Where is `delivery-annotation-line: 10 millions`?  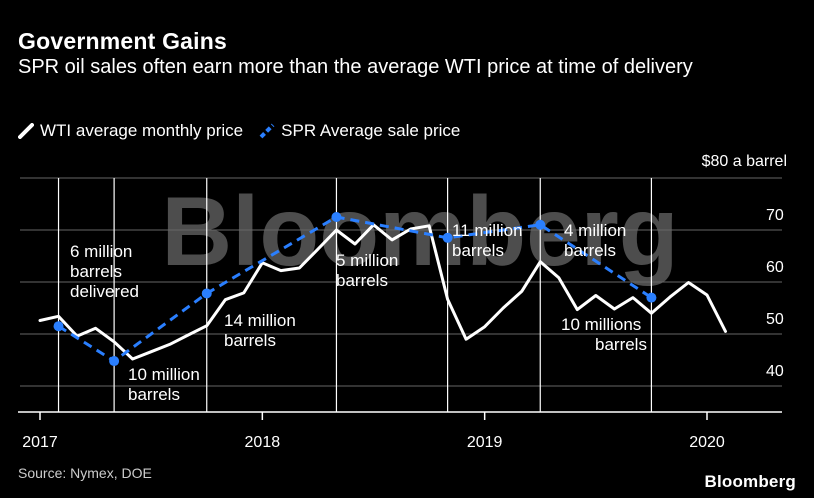 delivery-annotation-line: 10 millions is located at coordinates (601, 324).